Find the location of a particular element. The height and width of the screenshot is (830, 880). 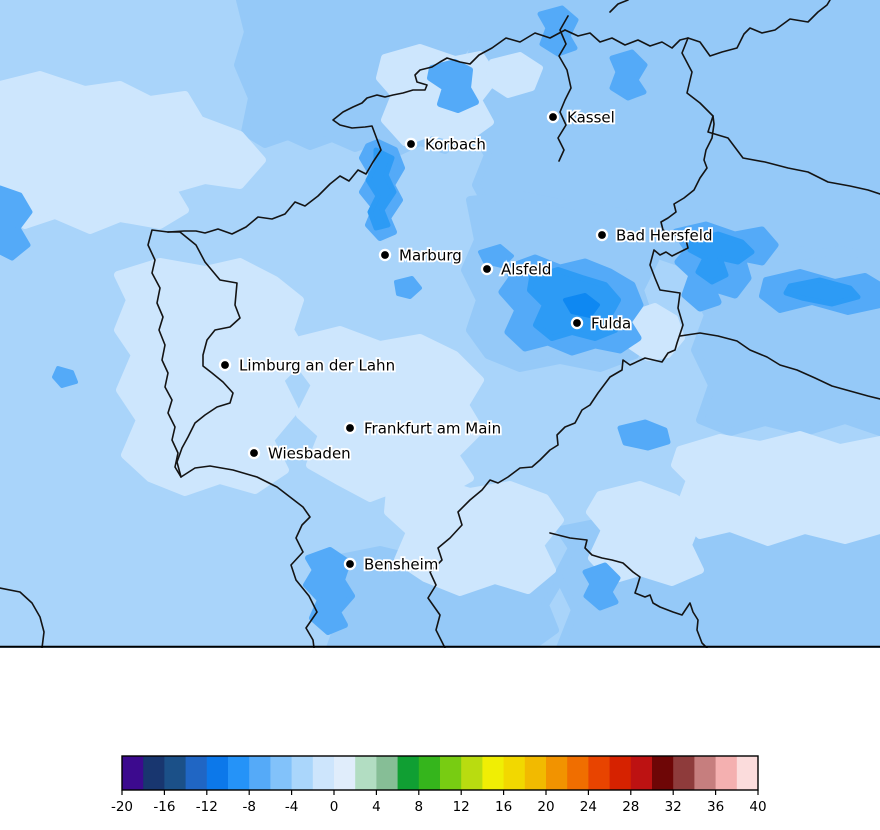

city-marker: Marburg is located at coordinates (421, 255).